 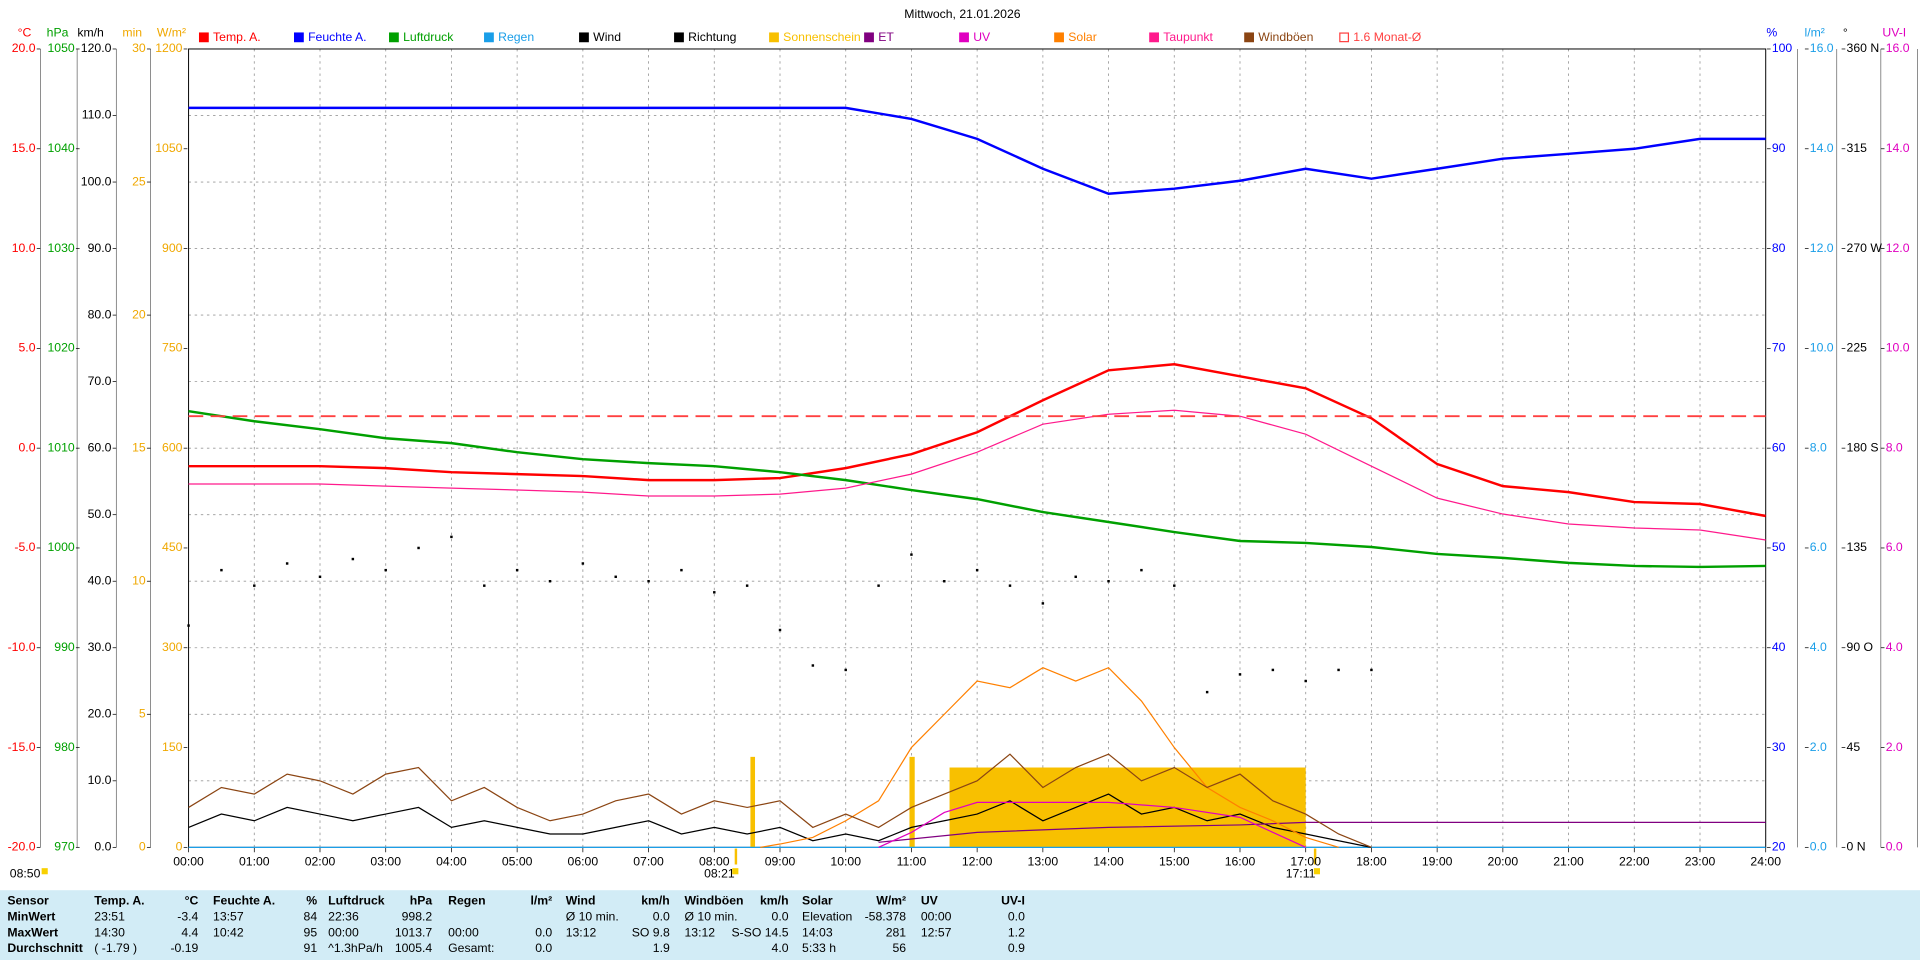 I want to click on table-cell: 00:00, so click(x=343, y=932).